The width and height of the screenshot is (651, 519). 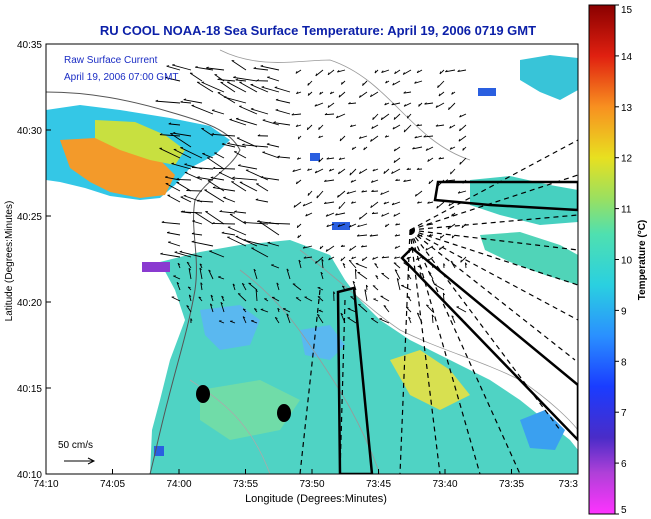 I want to click on sst-warm-patch, so click(x=117, y=168).